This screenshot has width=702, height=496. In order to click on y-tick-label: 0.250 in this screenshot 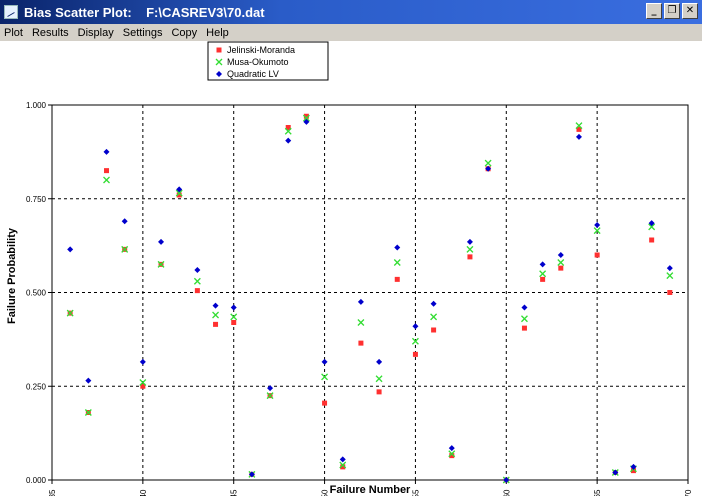, I will do `click(36, 386)`.